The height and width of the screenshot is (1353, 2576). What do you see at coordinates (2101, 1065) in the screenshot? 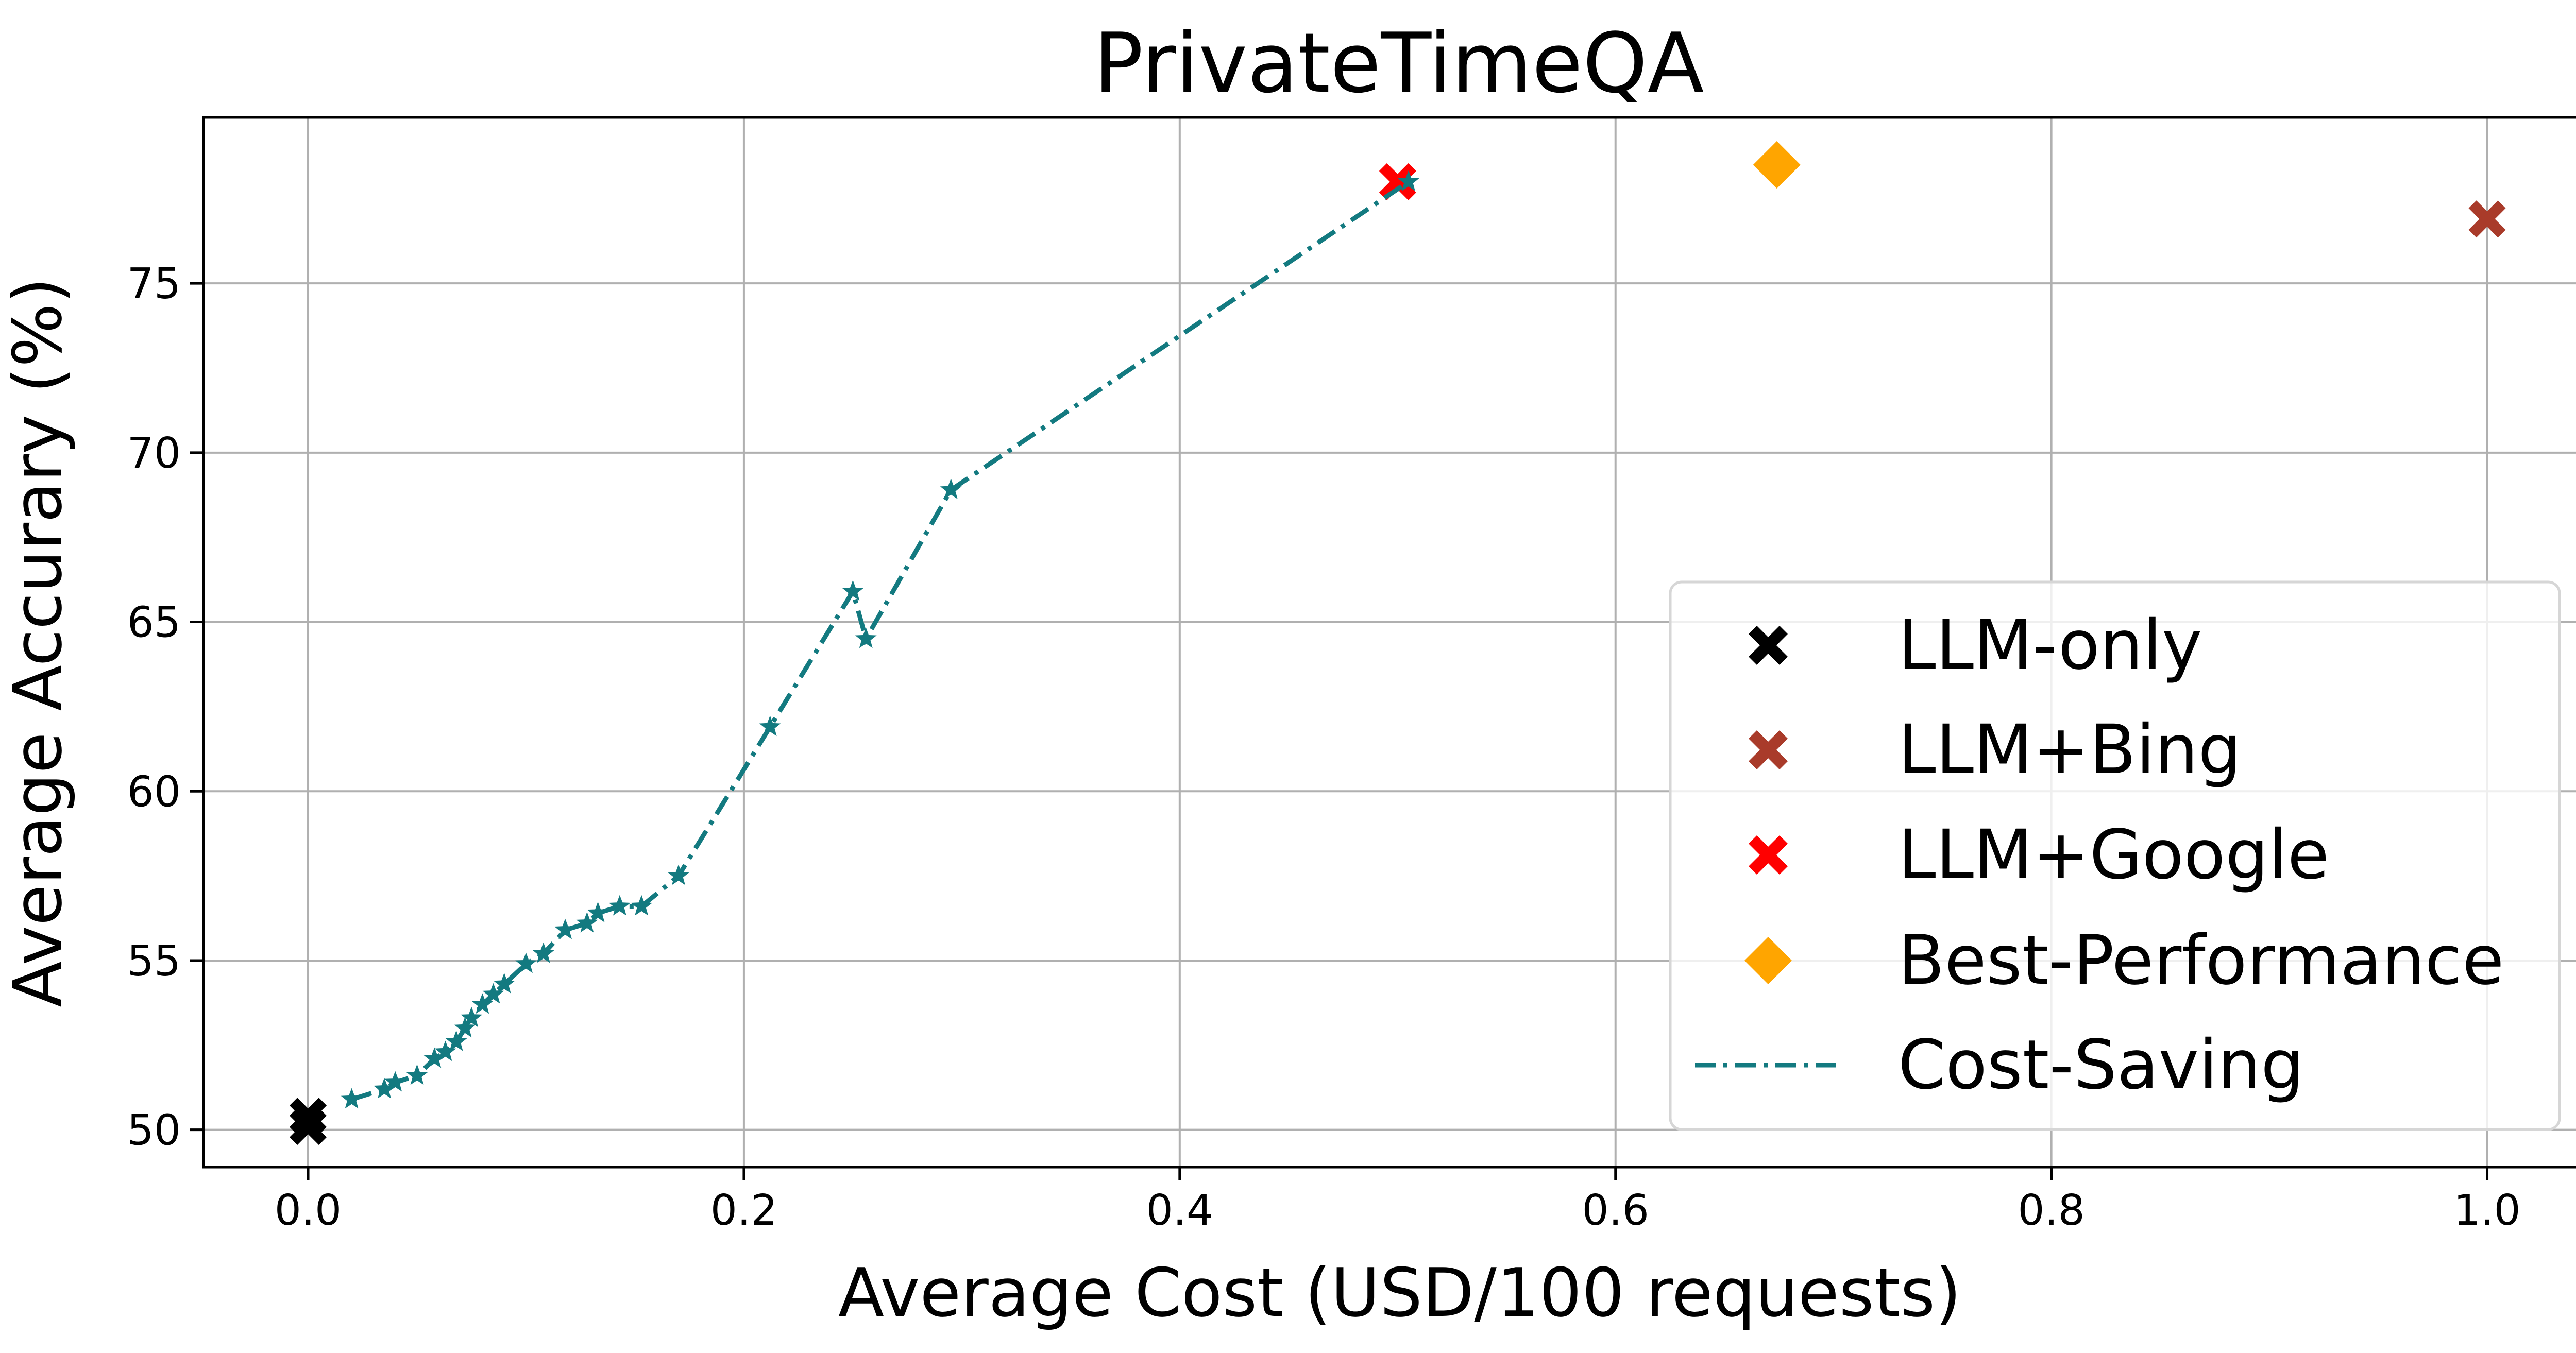
I see `legend-label: Cost-Saving` at bounding box center [2101, 1065].